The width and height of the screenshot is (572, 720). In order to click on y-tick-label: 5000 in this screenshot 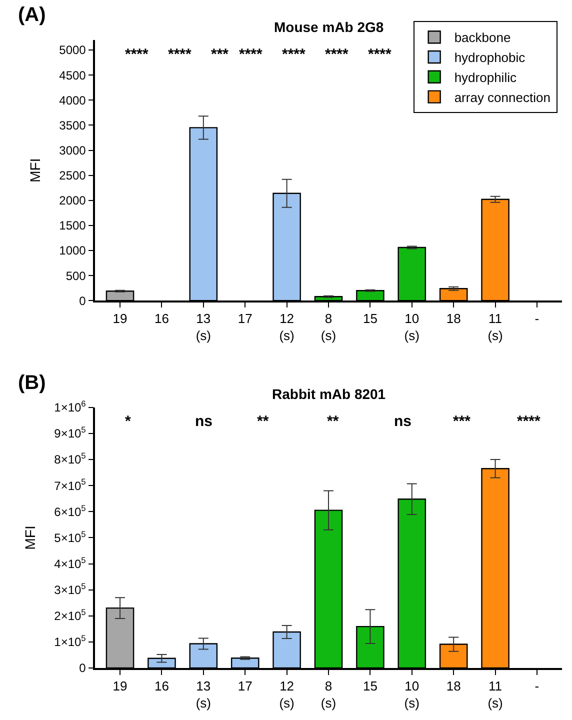, I will do `click(72, 50)`.